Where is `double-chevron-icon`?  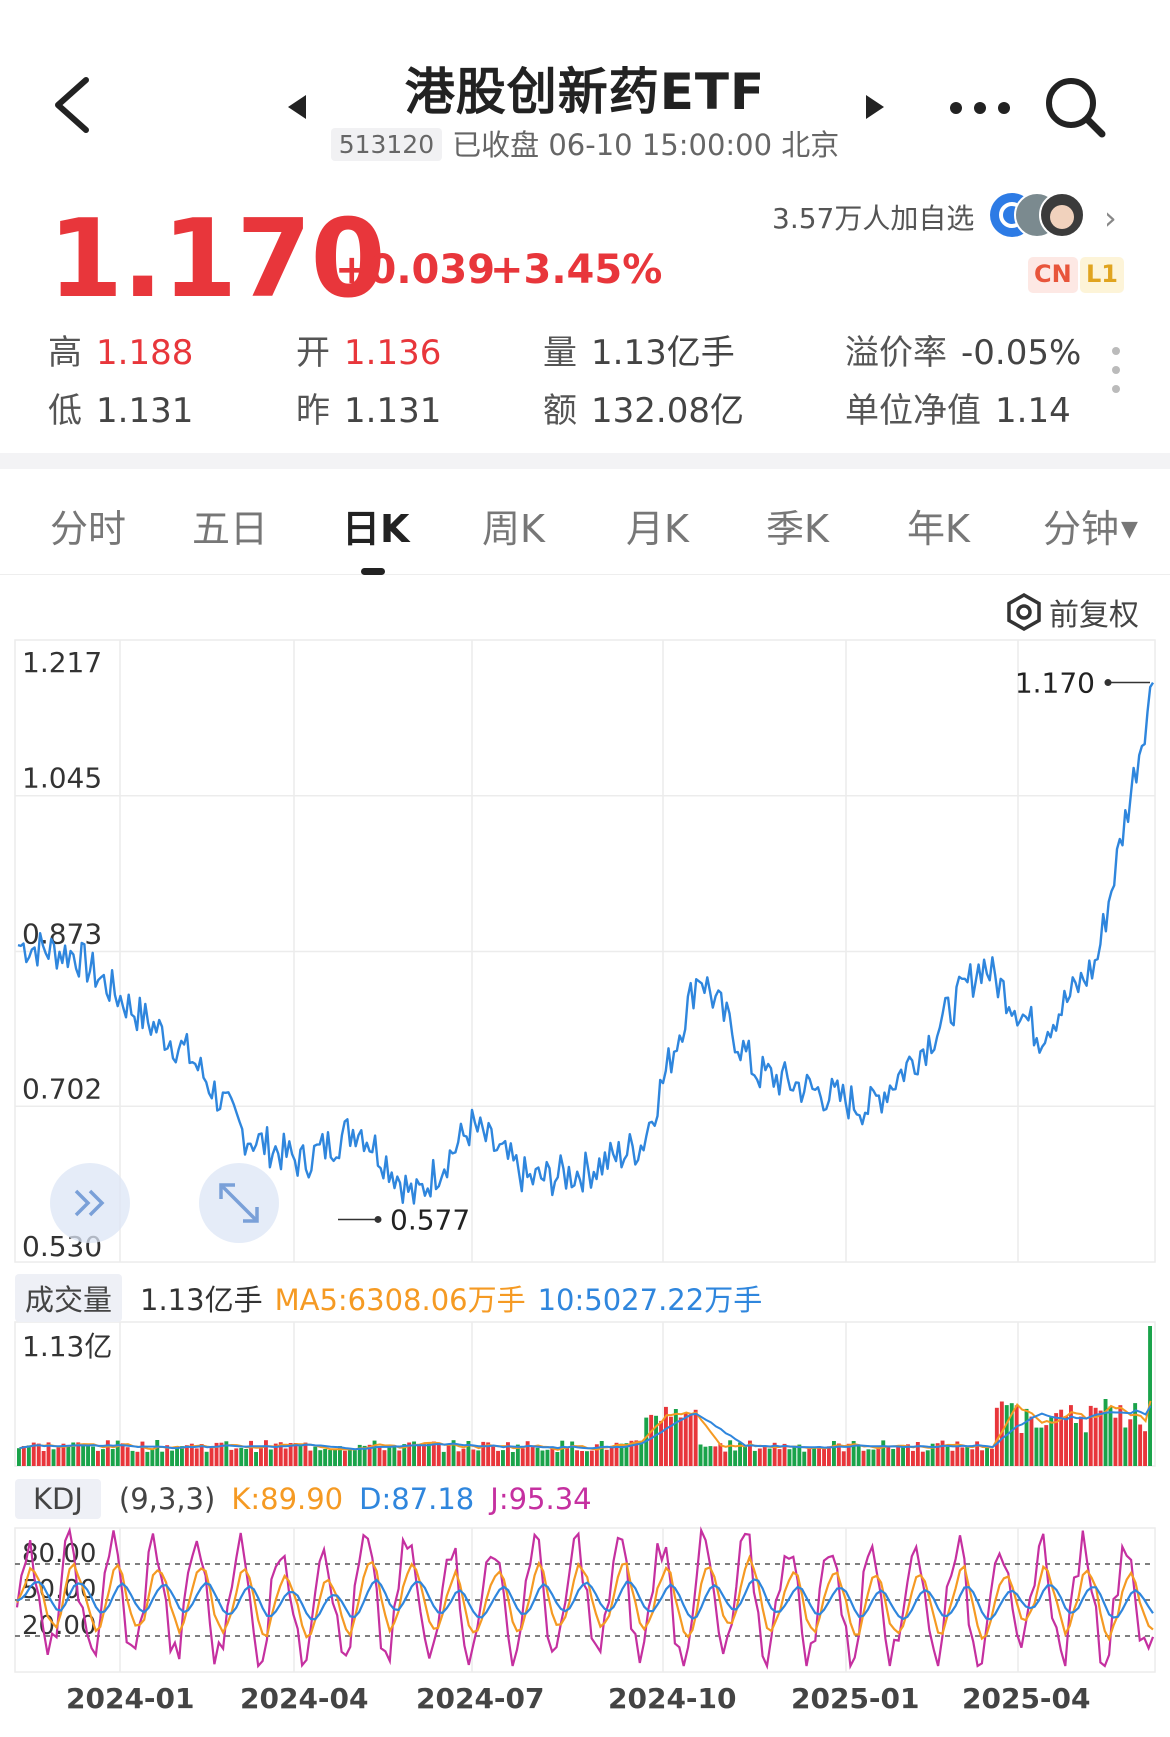 double-chevron-icon is located at coordinates (89, 1203).